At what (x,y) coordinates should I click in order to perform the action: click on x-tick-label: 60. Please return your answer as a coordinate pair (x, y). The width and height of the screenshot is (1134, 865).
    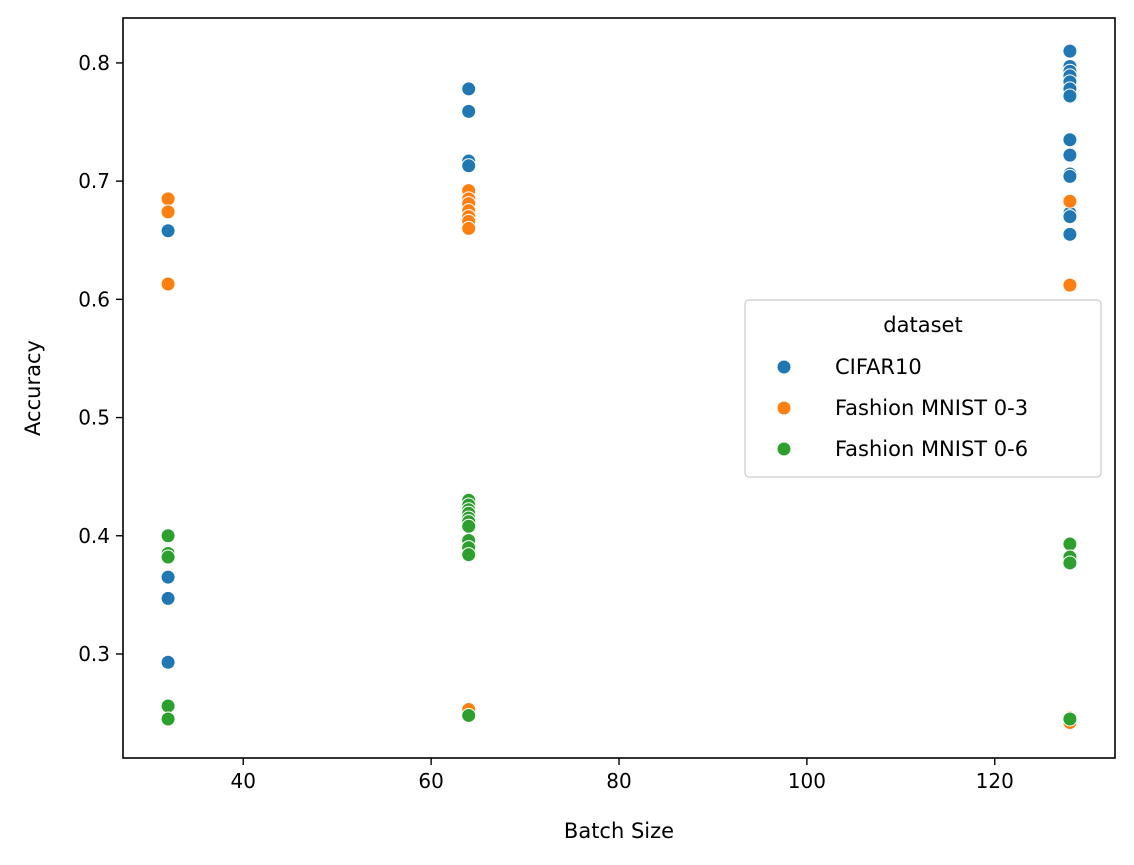
    Looking at the image, I should click on (430, 781).